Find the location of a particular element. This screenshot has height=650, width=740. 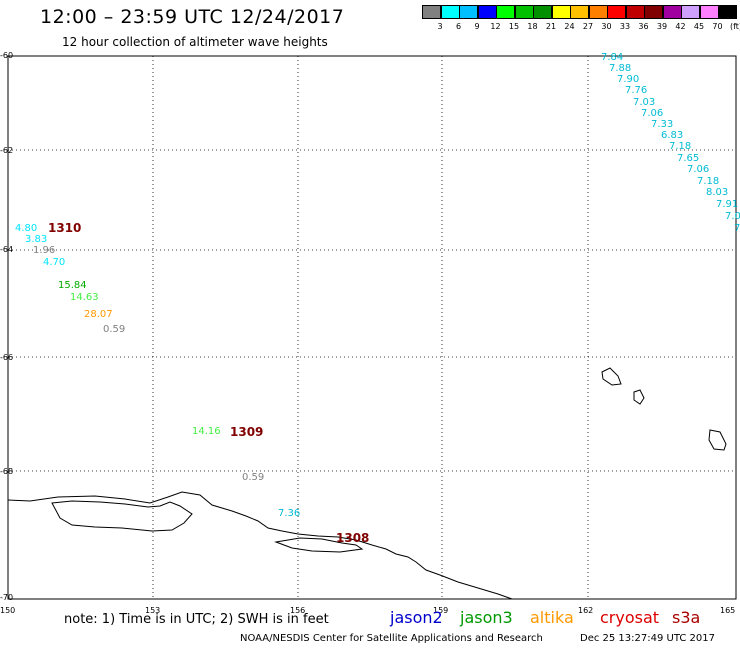

colorbar-tick-label: 27 is located at coordinates (588, 26).